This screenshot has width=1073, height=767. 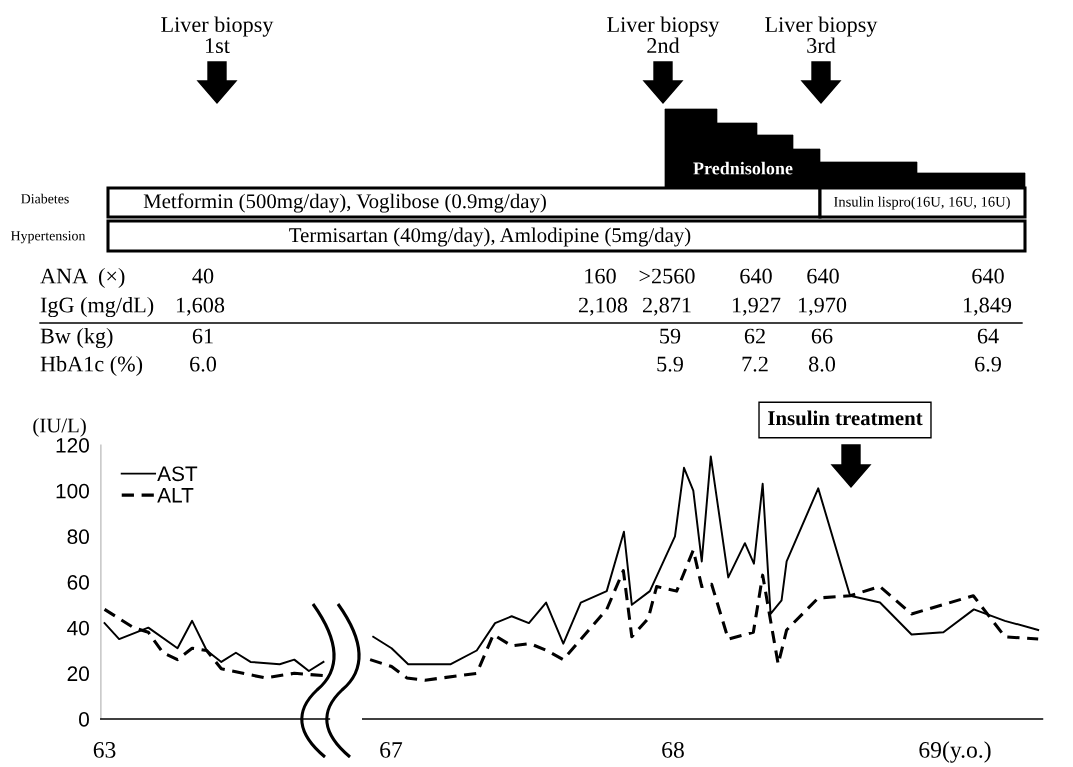 I want to click on text: 66, so click(x=822, y=336).